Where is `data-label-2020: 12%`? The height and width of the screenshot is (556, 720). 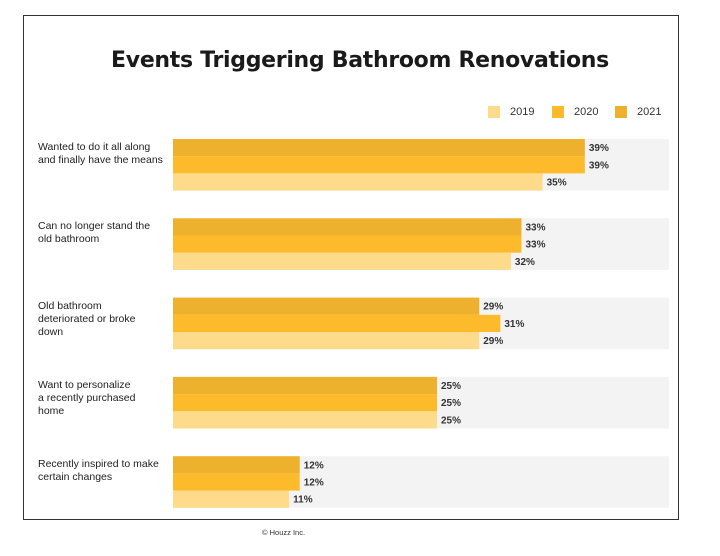
data-label-2020: 12% is located at coordinates (314, 483).